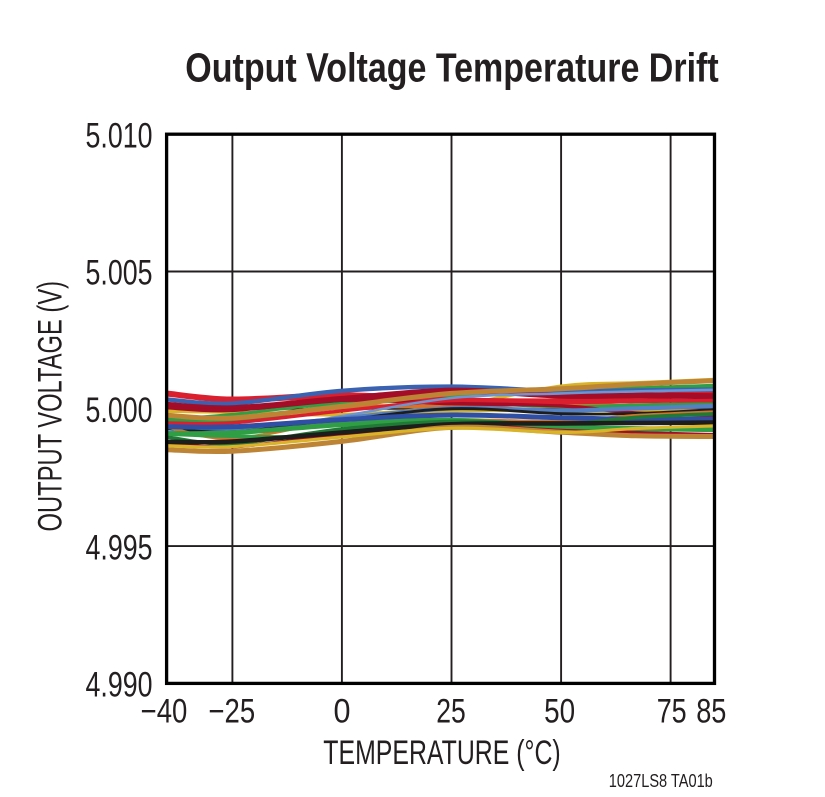  Describe the element at coordinates (559, 712) in the screenshot. I see `svg-text: 50` at that location.